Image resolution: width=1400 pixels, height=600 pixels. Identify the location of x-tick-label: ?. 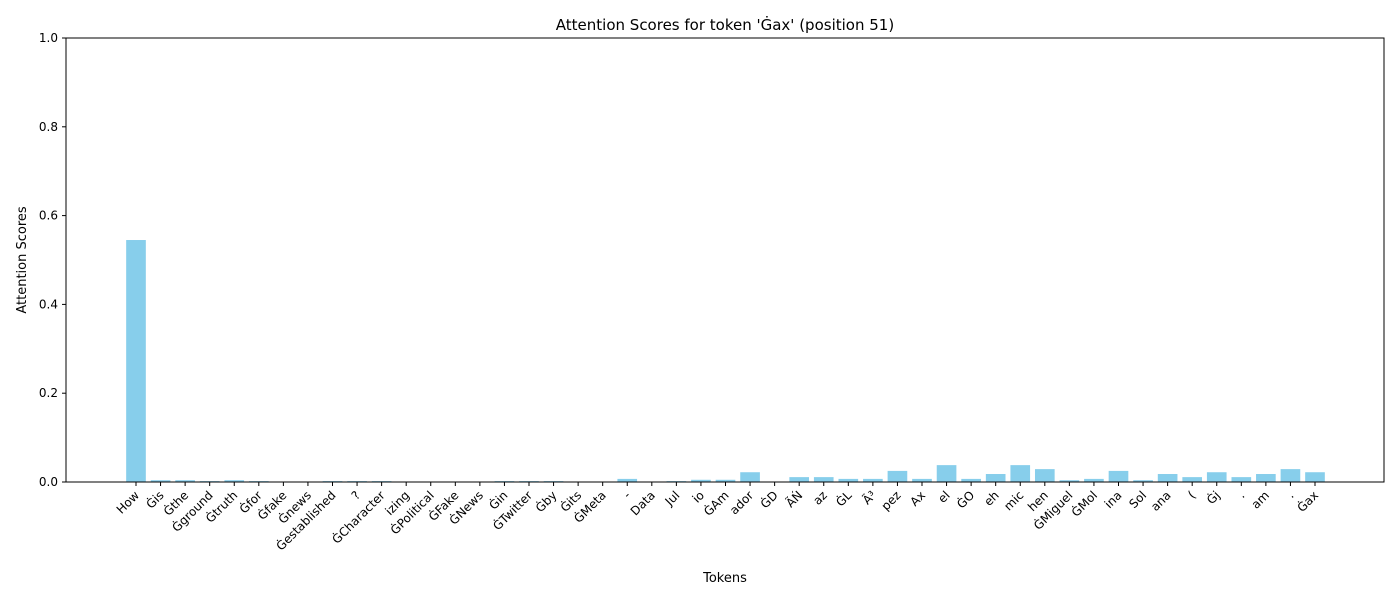
(356, 495).